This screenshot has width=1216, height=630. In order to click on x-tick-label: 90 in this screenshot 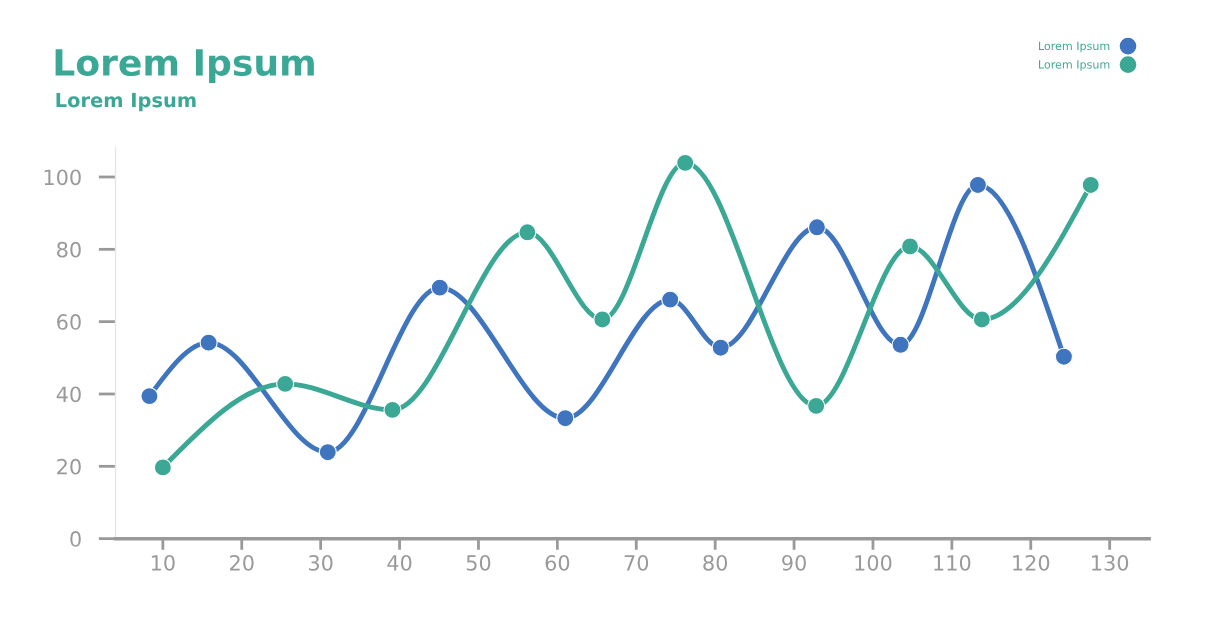, I will do `click(794, 562)`.